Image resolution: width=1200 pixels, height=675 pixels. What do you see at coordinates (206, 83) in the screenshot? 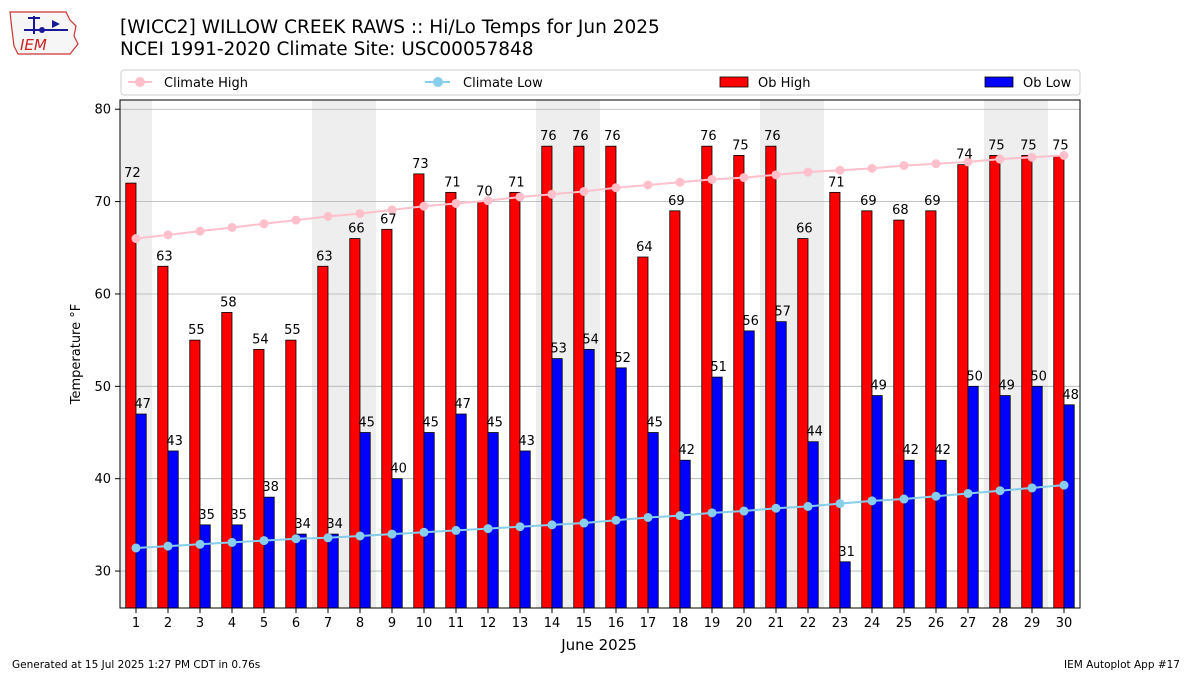
I see `legend-climate-high-label: Climate High` at bounding box center [206, 83].